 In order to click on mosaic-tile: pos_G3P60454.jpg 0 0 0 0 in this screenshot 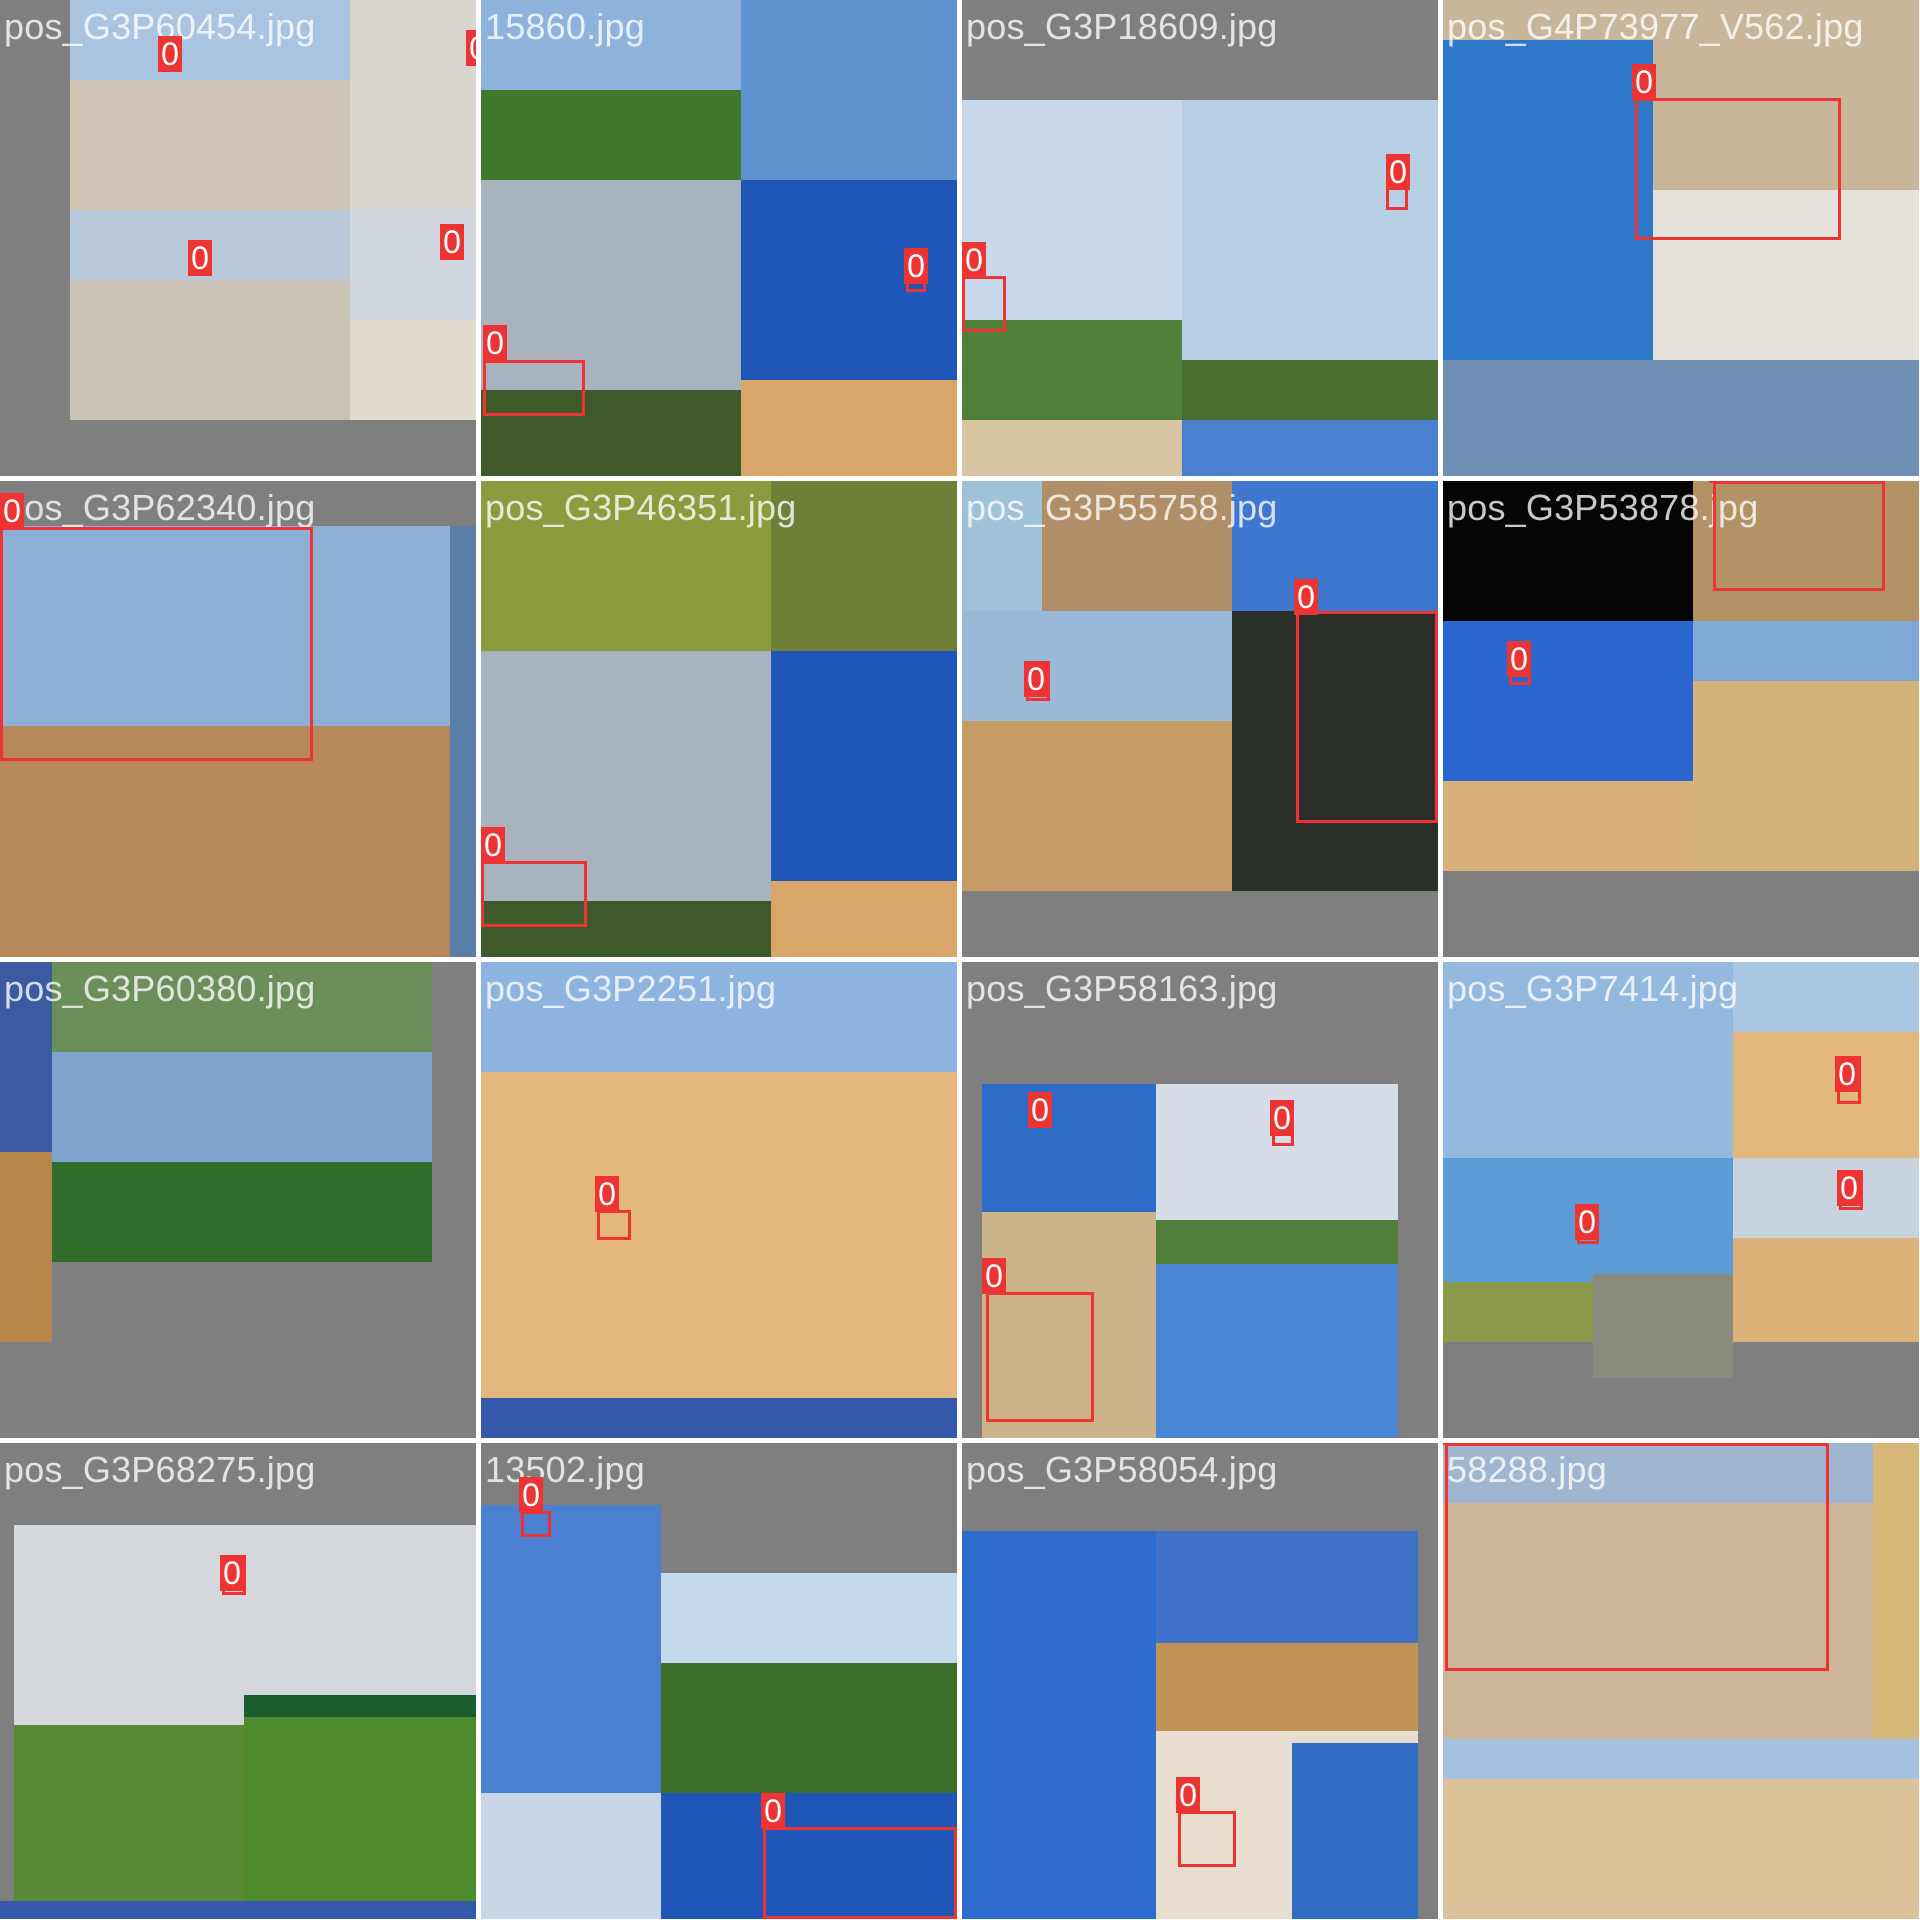, I will do `click(238, 238)`.